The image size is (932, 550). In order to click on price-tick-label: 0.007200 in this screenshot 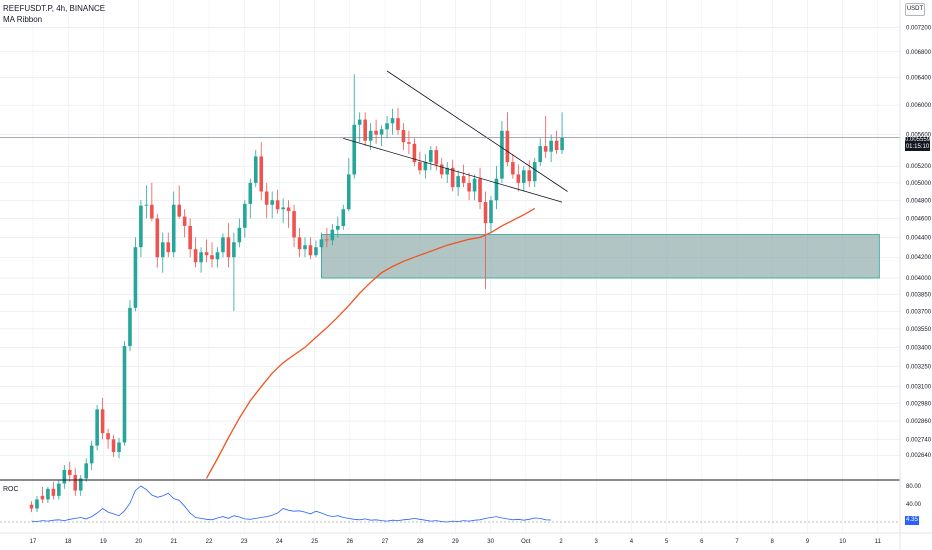, I will do `click(919, 28)`.